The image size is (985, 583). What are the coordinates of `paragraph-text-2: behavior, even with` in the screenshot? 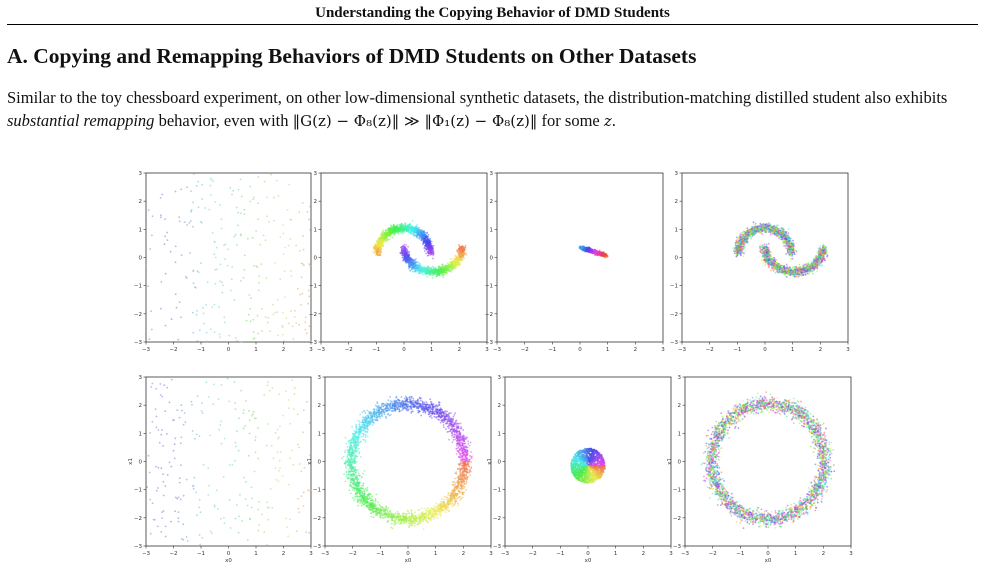 It's located at (223, 120).